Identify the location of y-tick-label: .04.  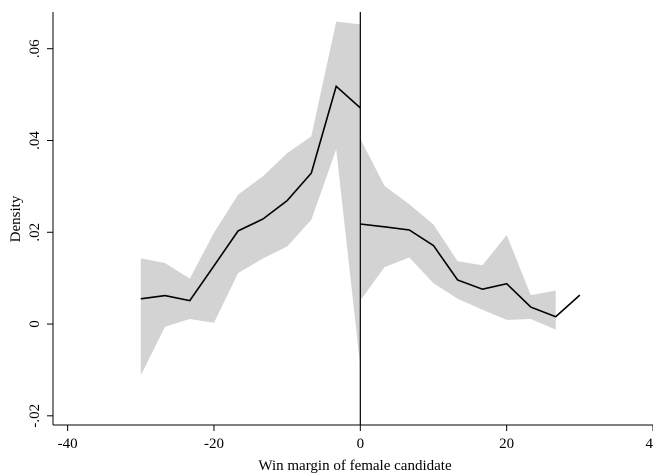
(35, 140).